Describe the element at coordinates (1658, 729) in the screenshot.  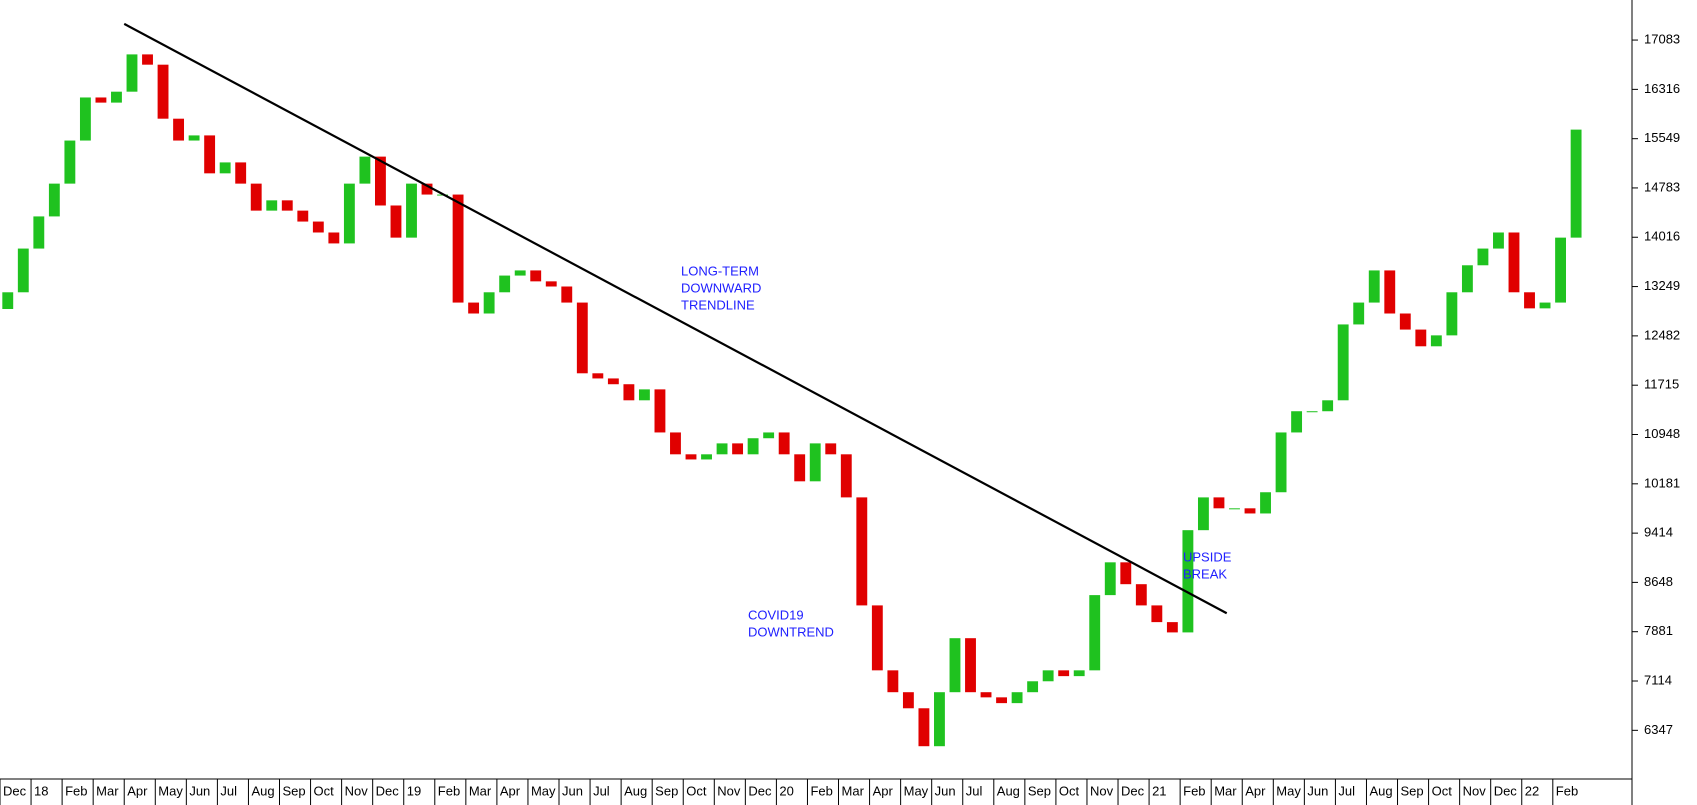
I see `y-tick-label: 6347` at that location.